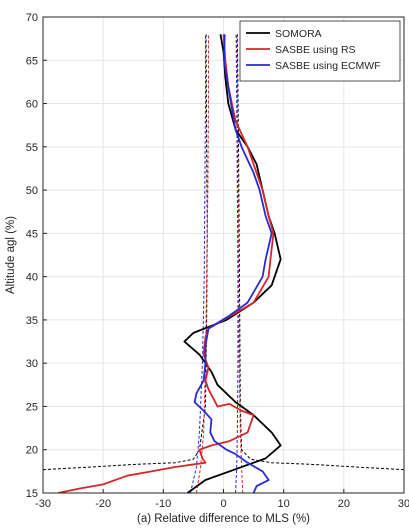 The height and width of the screenshot is (531, 409). What do you see at coordinates (328, 66) in the screenshot?
I see `legend-label: SASBE using ECMWF` at bounding box center [328, 66].